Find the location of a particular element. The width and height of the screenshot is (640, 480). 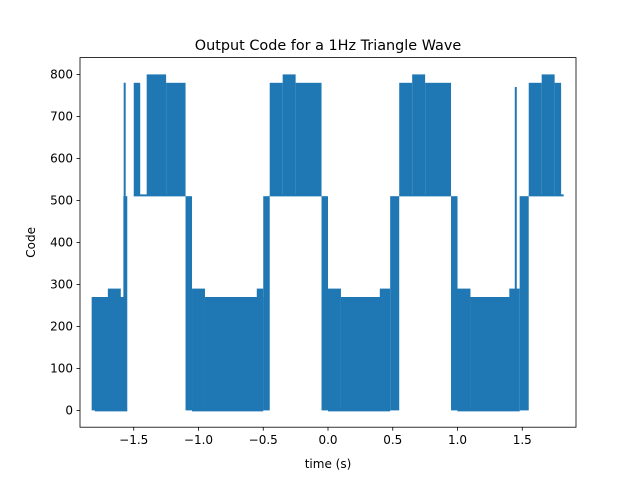

y-tick-label-6: 600 is located at coordinates (61, 159).